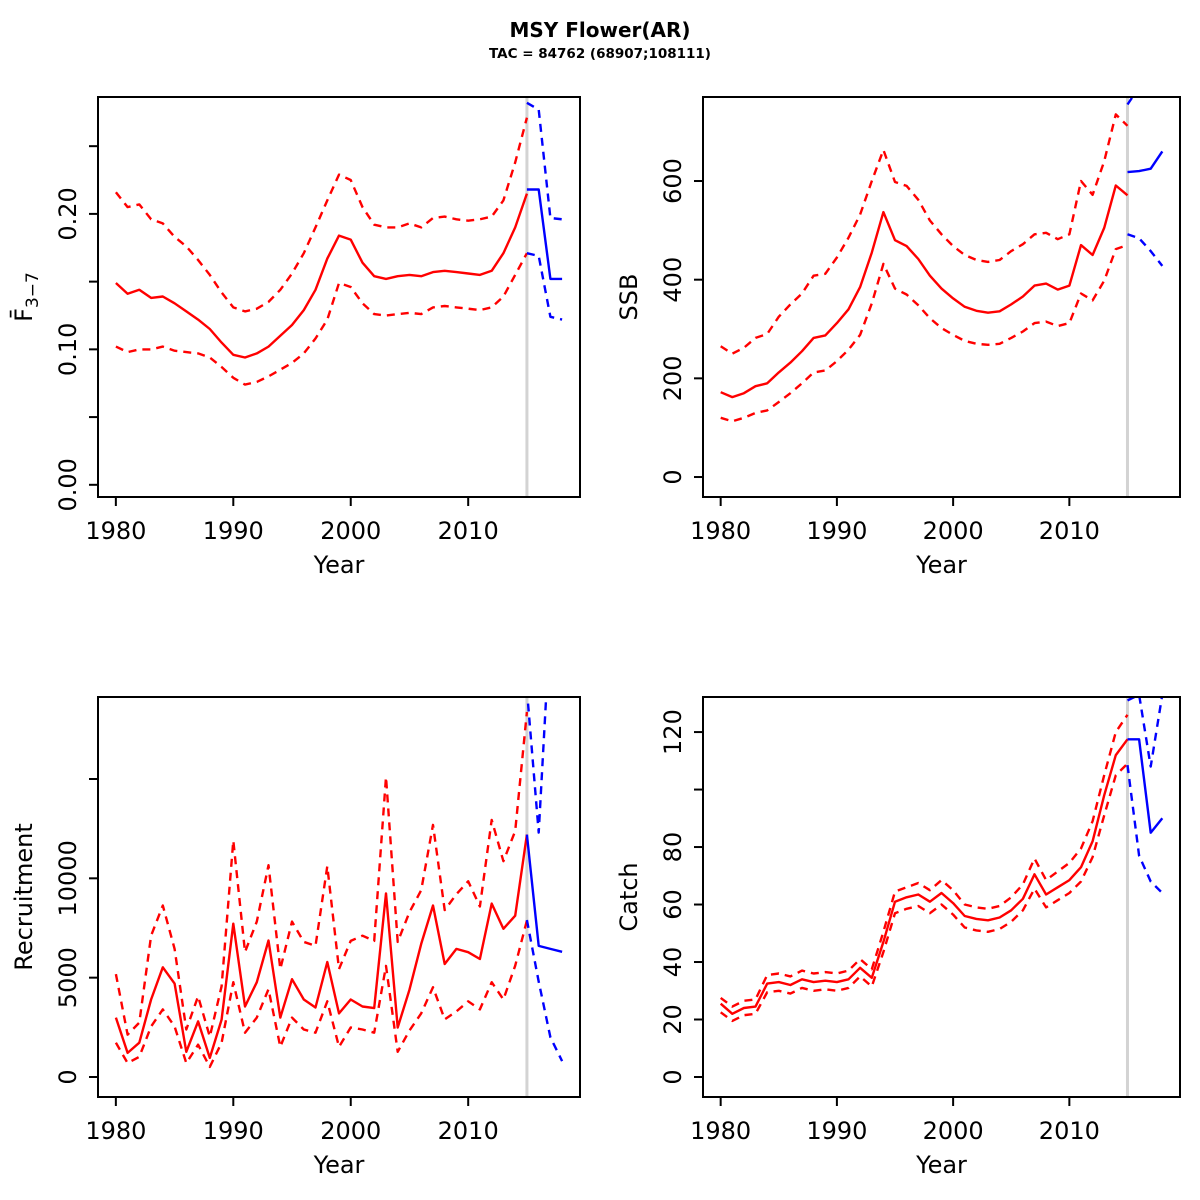 Image resolution: width=1200 pixels, height=1200 pixels. What do you see at coordinates (953, 1131) in the screenshot?
I see `catch-x-tick-label: 2000` at bounding box center [953, 1131].